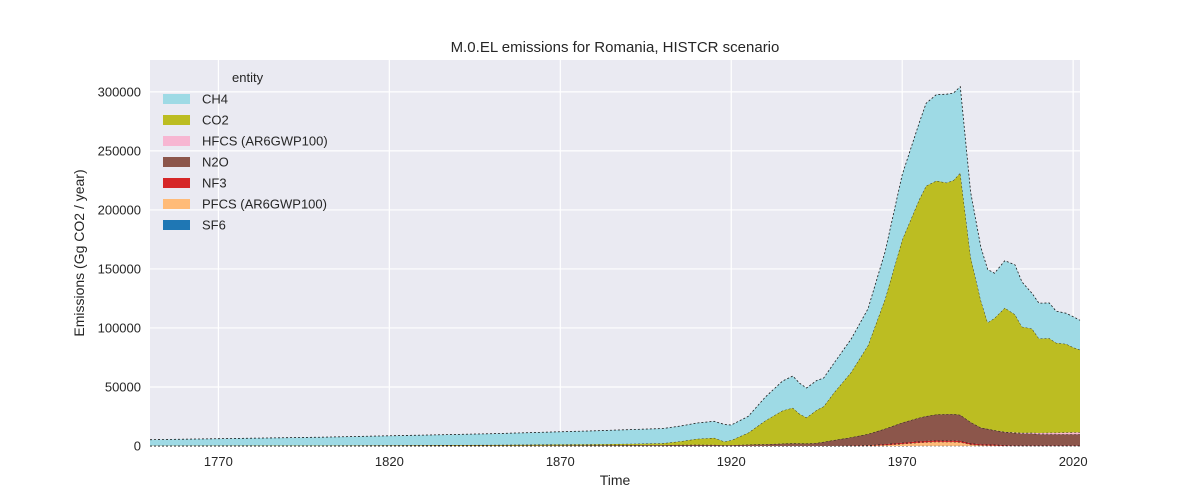 The height and width of the screenshot is (500, 1200). Describe the element at coordinates (265, 141) in the screenshot. I see `legend-label: HFCS (AR6GWP100)` at that location.